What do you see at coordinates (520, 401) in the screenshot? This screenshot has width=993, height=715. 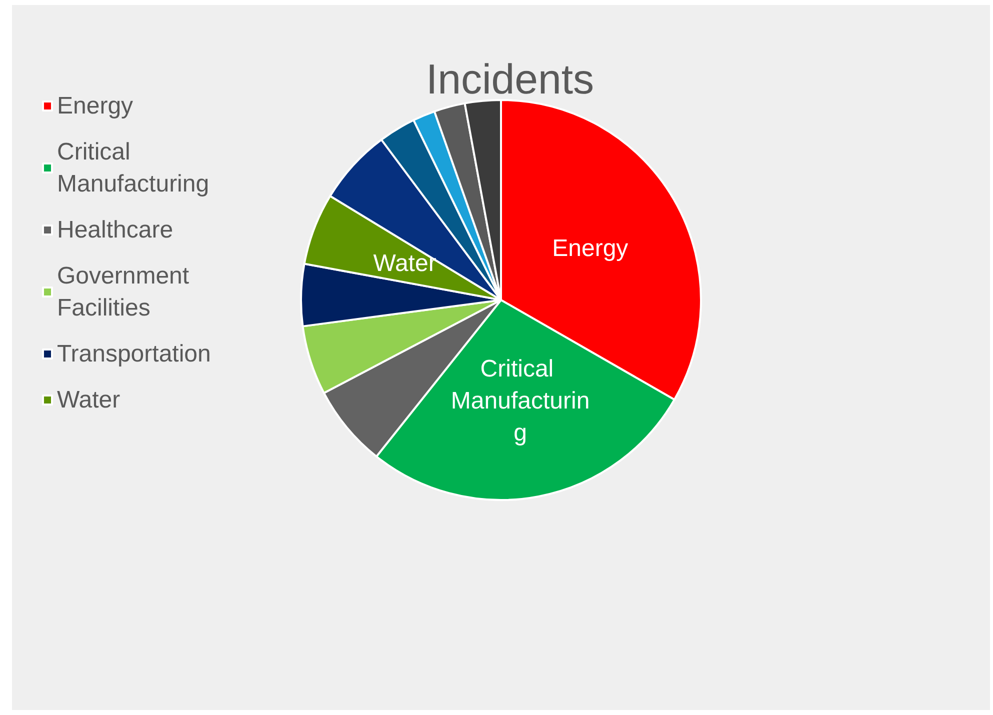 I see `slice-label: Critical Manufacturing` at bounding box center [520, 401].